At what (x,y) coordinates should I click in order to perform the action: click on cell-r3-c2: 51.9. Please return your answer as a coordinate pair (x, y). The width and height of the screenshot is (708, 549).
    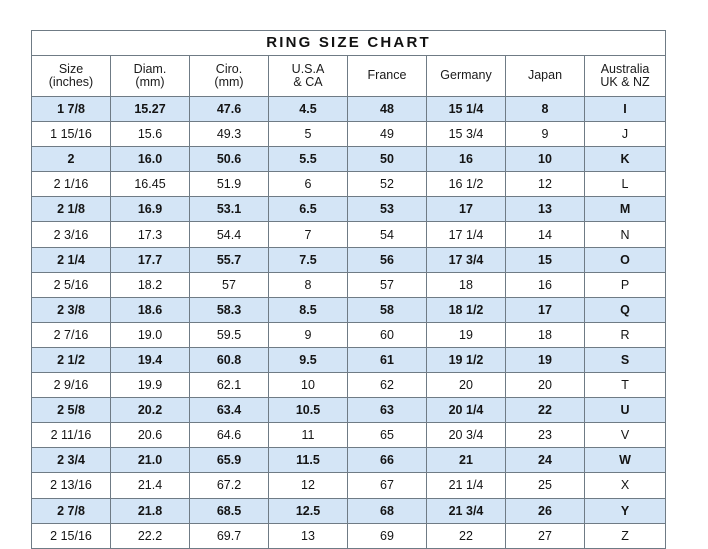
    Looking at the image, I should click on (229, 184).